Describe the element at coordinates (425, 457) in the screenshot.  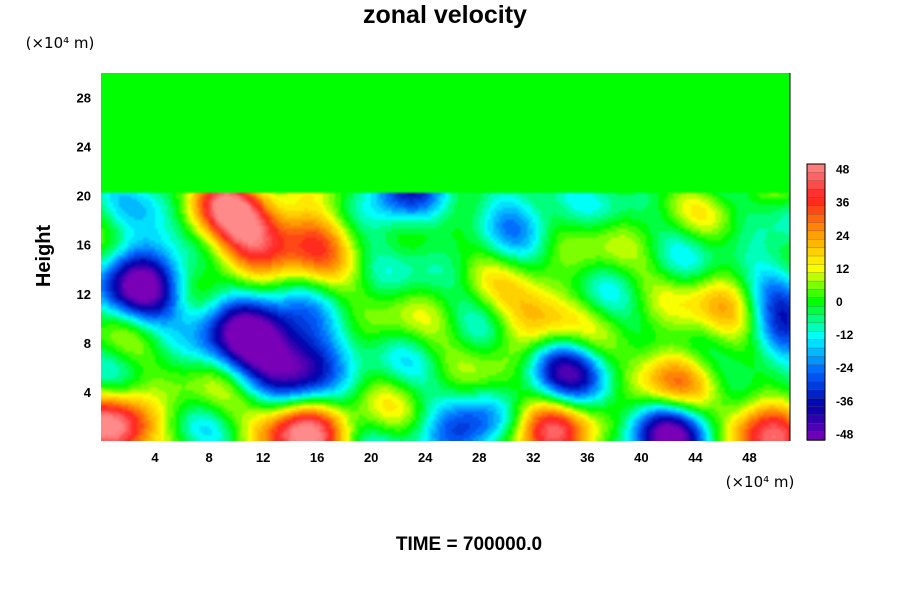
I see `x-tick-label: 24` at that location.